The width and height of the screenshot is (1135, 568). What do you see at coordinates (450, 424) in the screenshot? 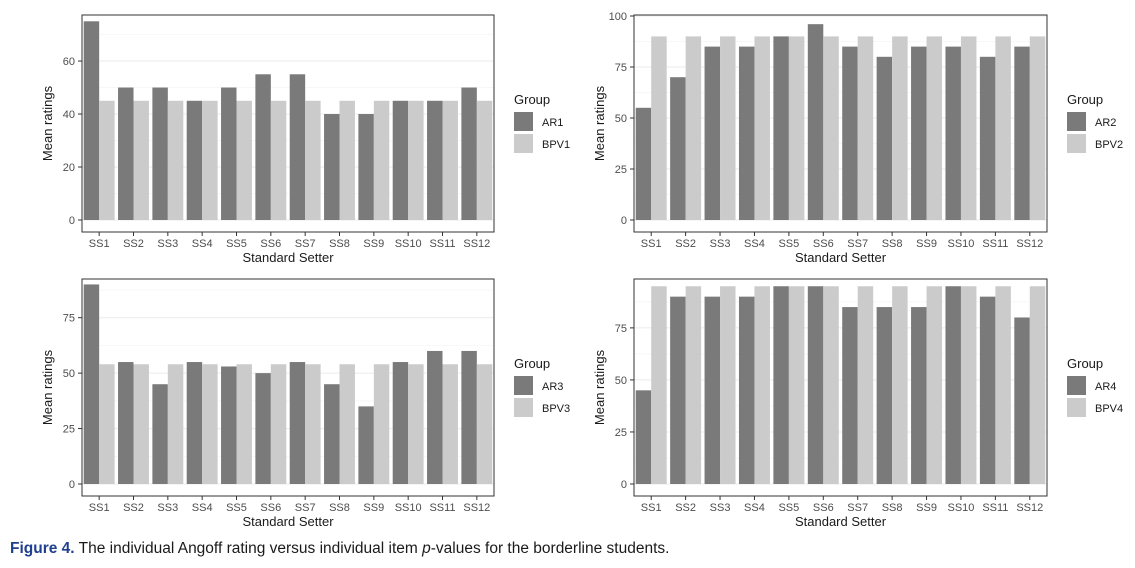
I see `bar-bpv3-ss11` at bounding box center [450, 424].